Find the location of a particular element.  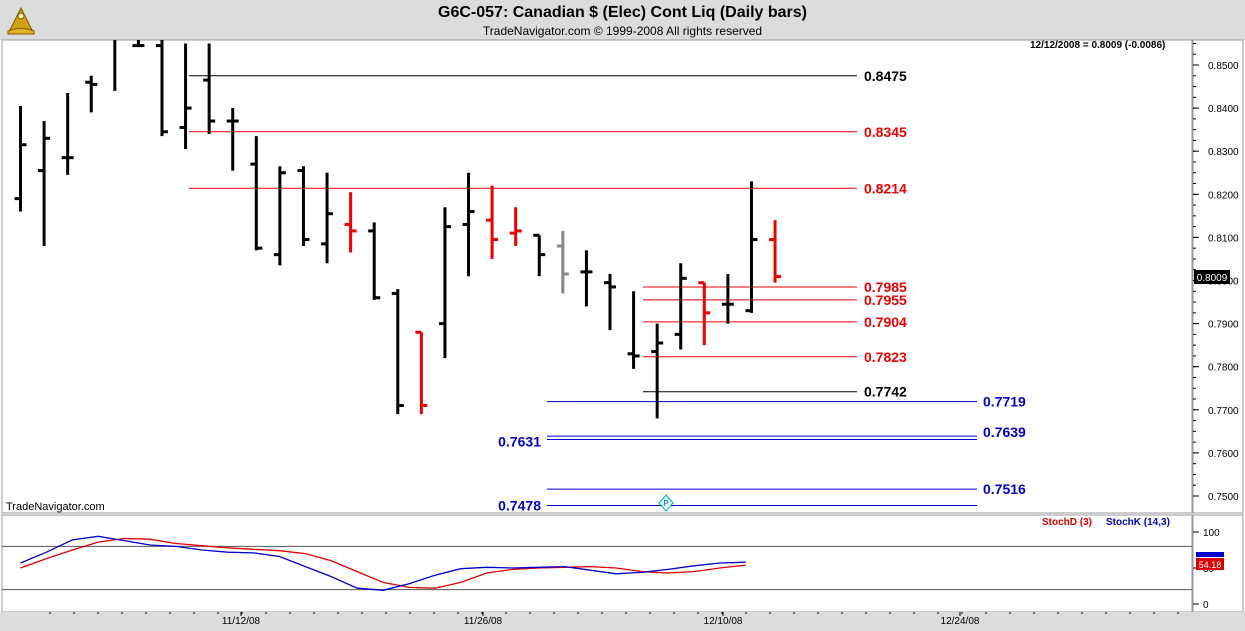

level-label: 0.7823 is located at coordinates (885, 357).